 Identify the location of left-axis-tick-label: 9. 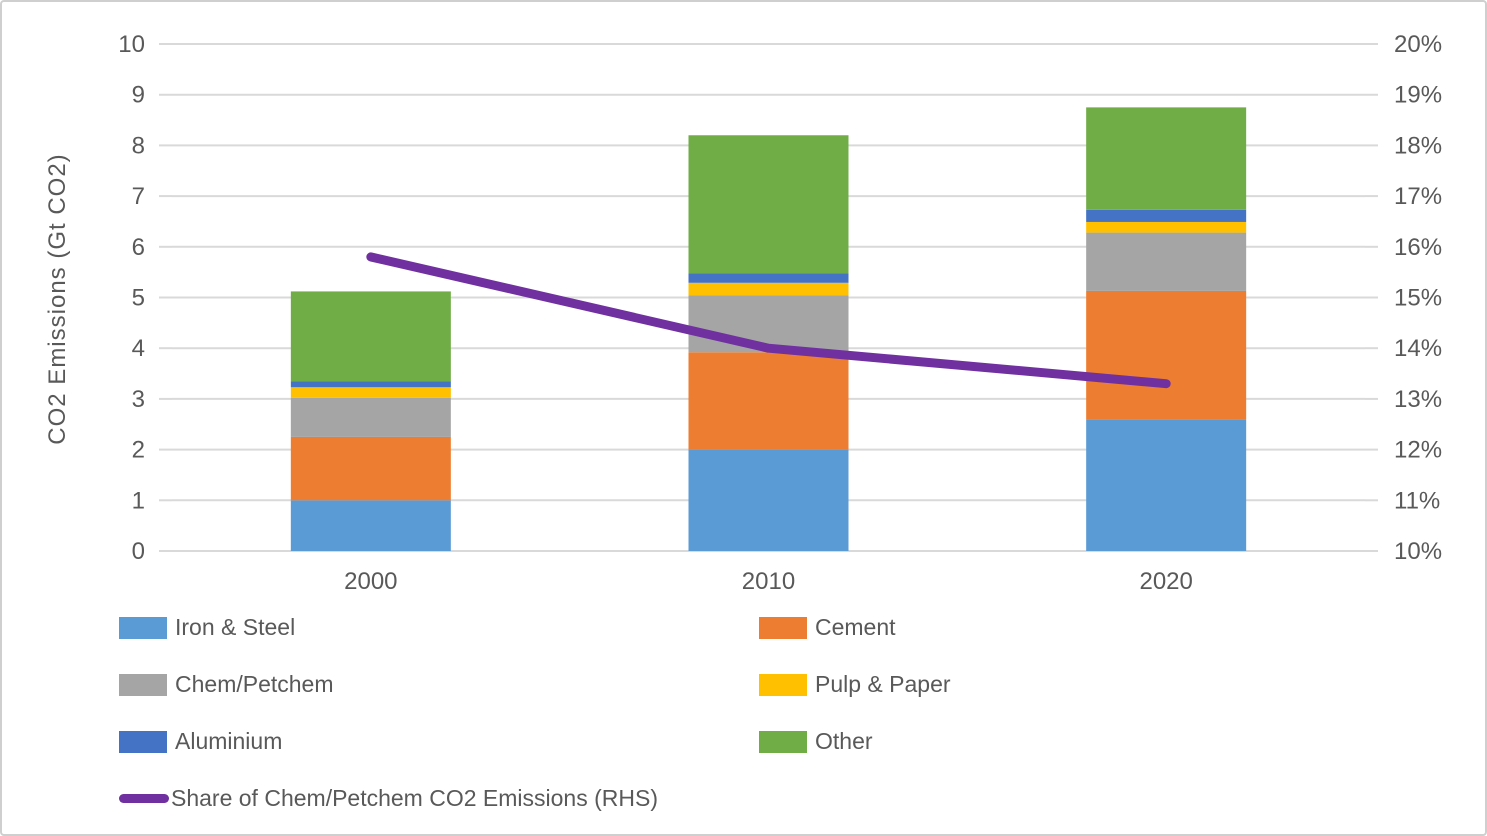
(138, 95).